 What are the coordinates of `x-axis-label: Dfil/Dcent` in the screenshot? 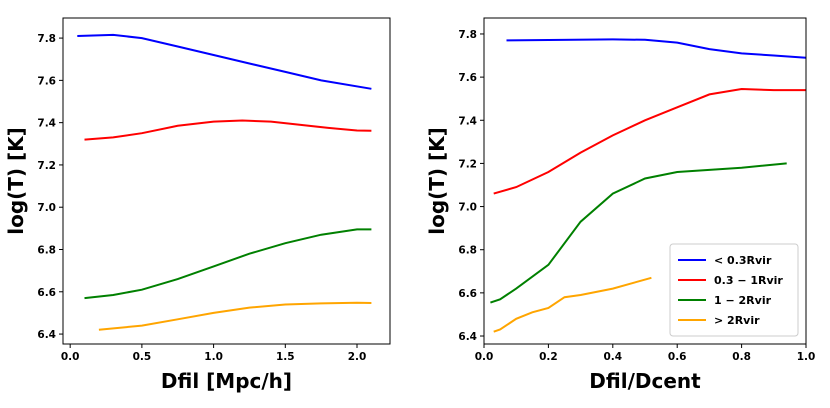 It's located at (645, 381).